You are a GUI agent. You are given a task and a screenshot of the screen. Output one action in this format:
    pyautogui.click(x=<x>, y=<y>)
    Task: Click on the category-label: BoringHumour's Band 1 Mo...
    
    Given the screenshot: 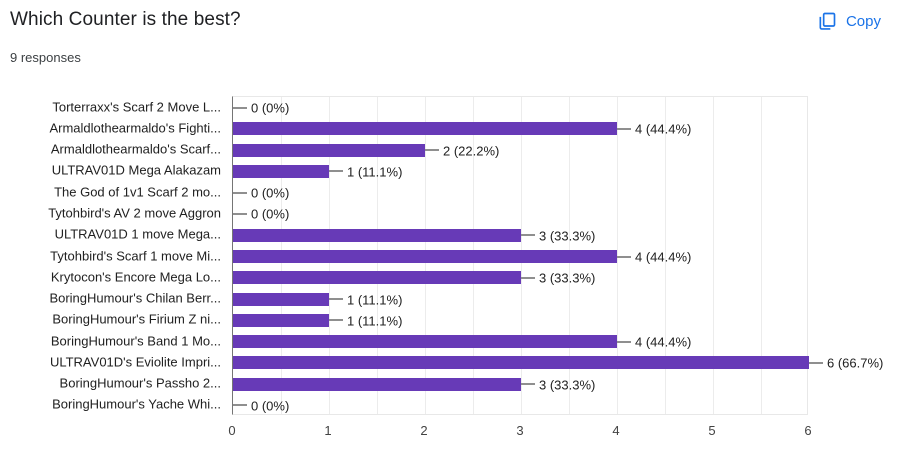 What is the action you would take?
    pyautogui.click(x=135, y=341)
    